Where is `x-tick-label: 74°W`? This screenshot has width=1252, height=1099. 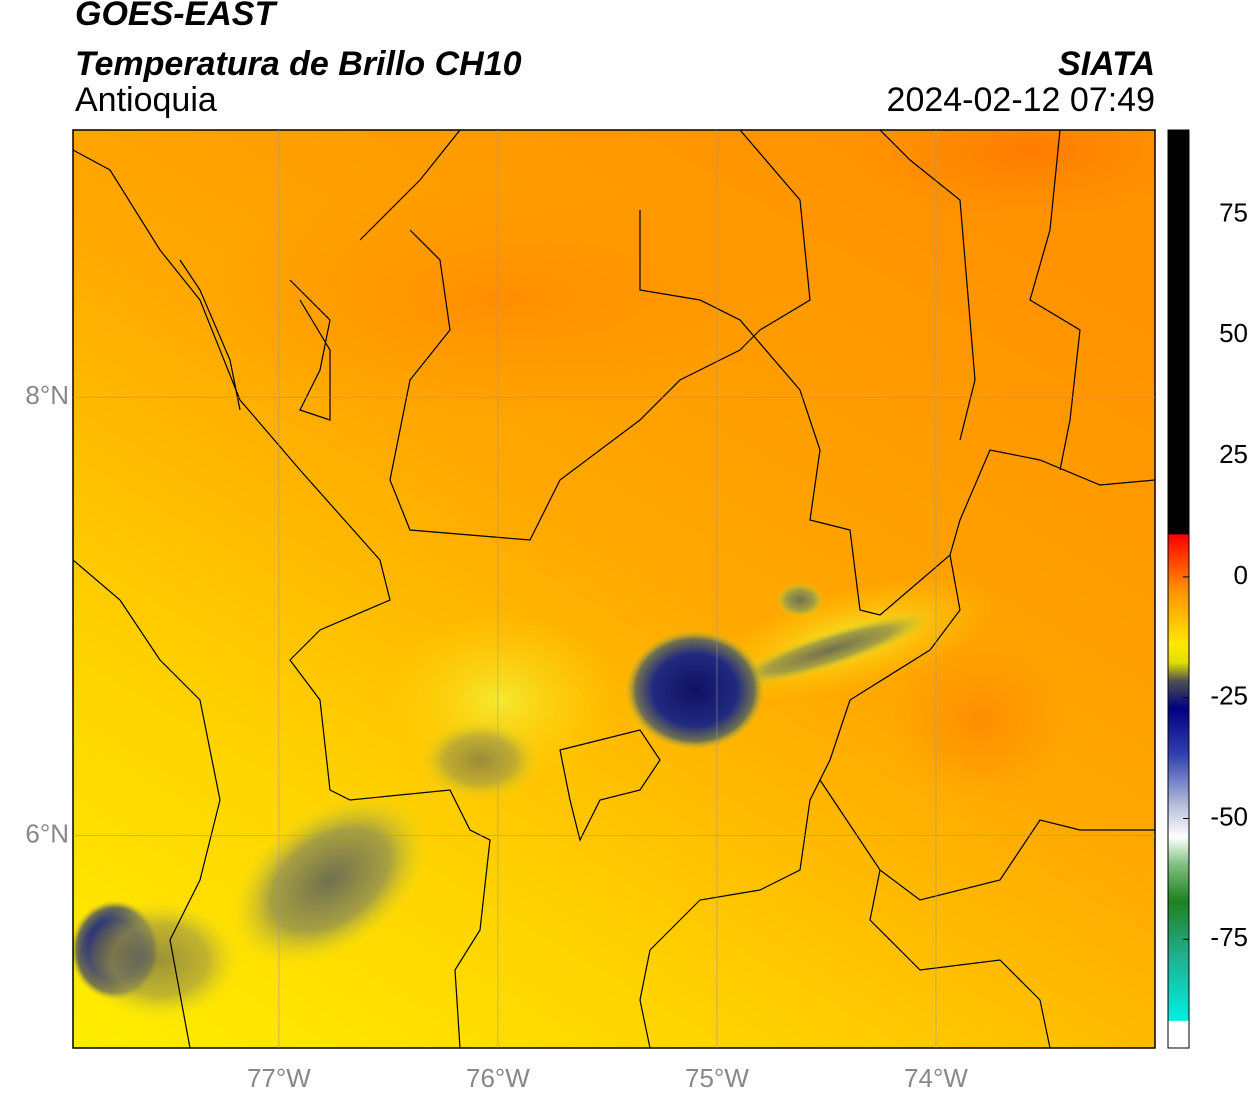
x-tick-label: 74°W is located at coordinates (936, 1078).